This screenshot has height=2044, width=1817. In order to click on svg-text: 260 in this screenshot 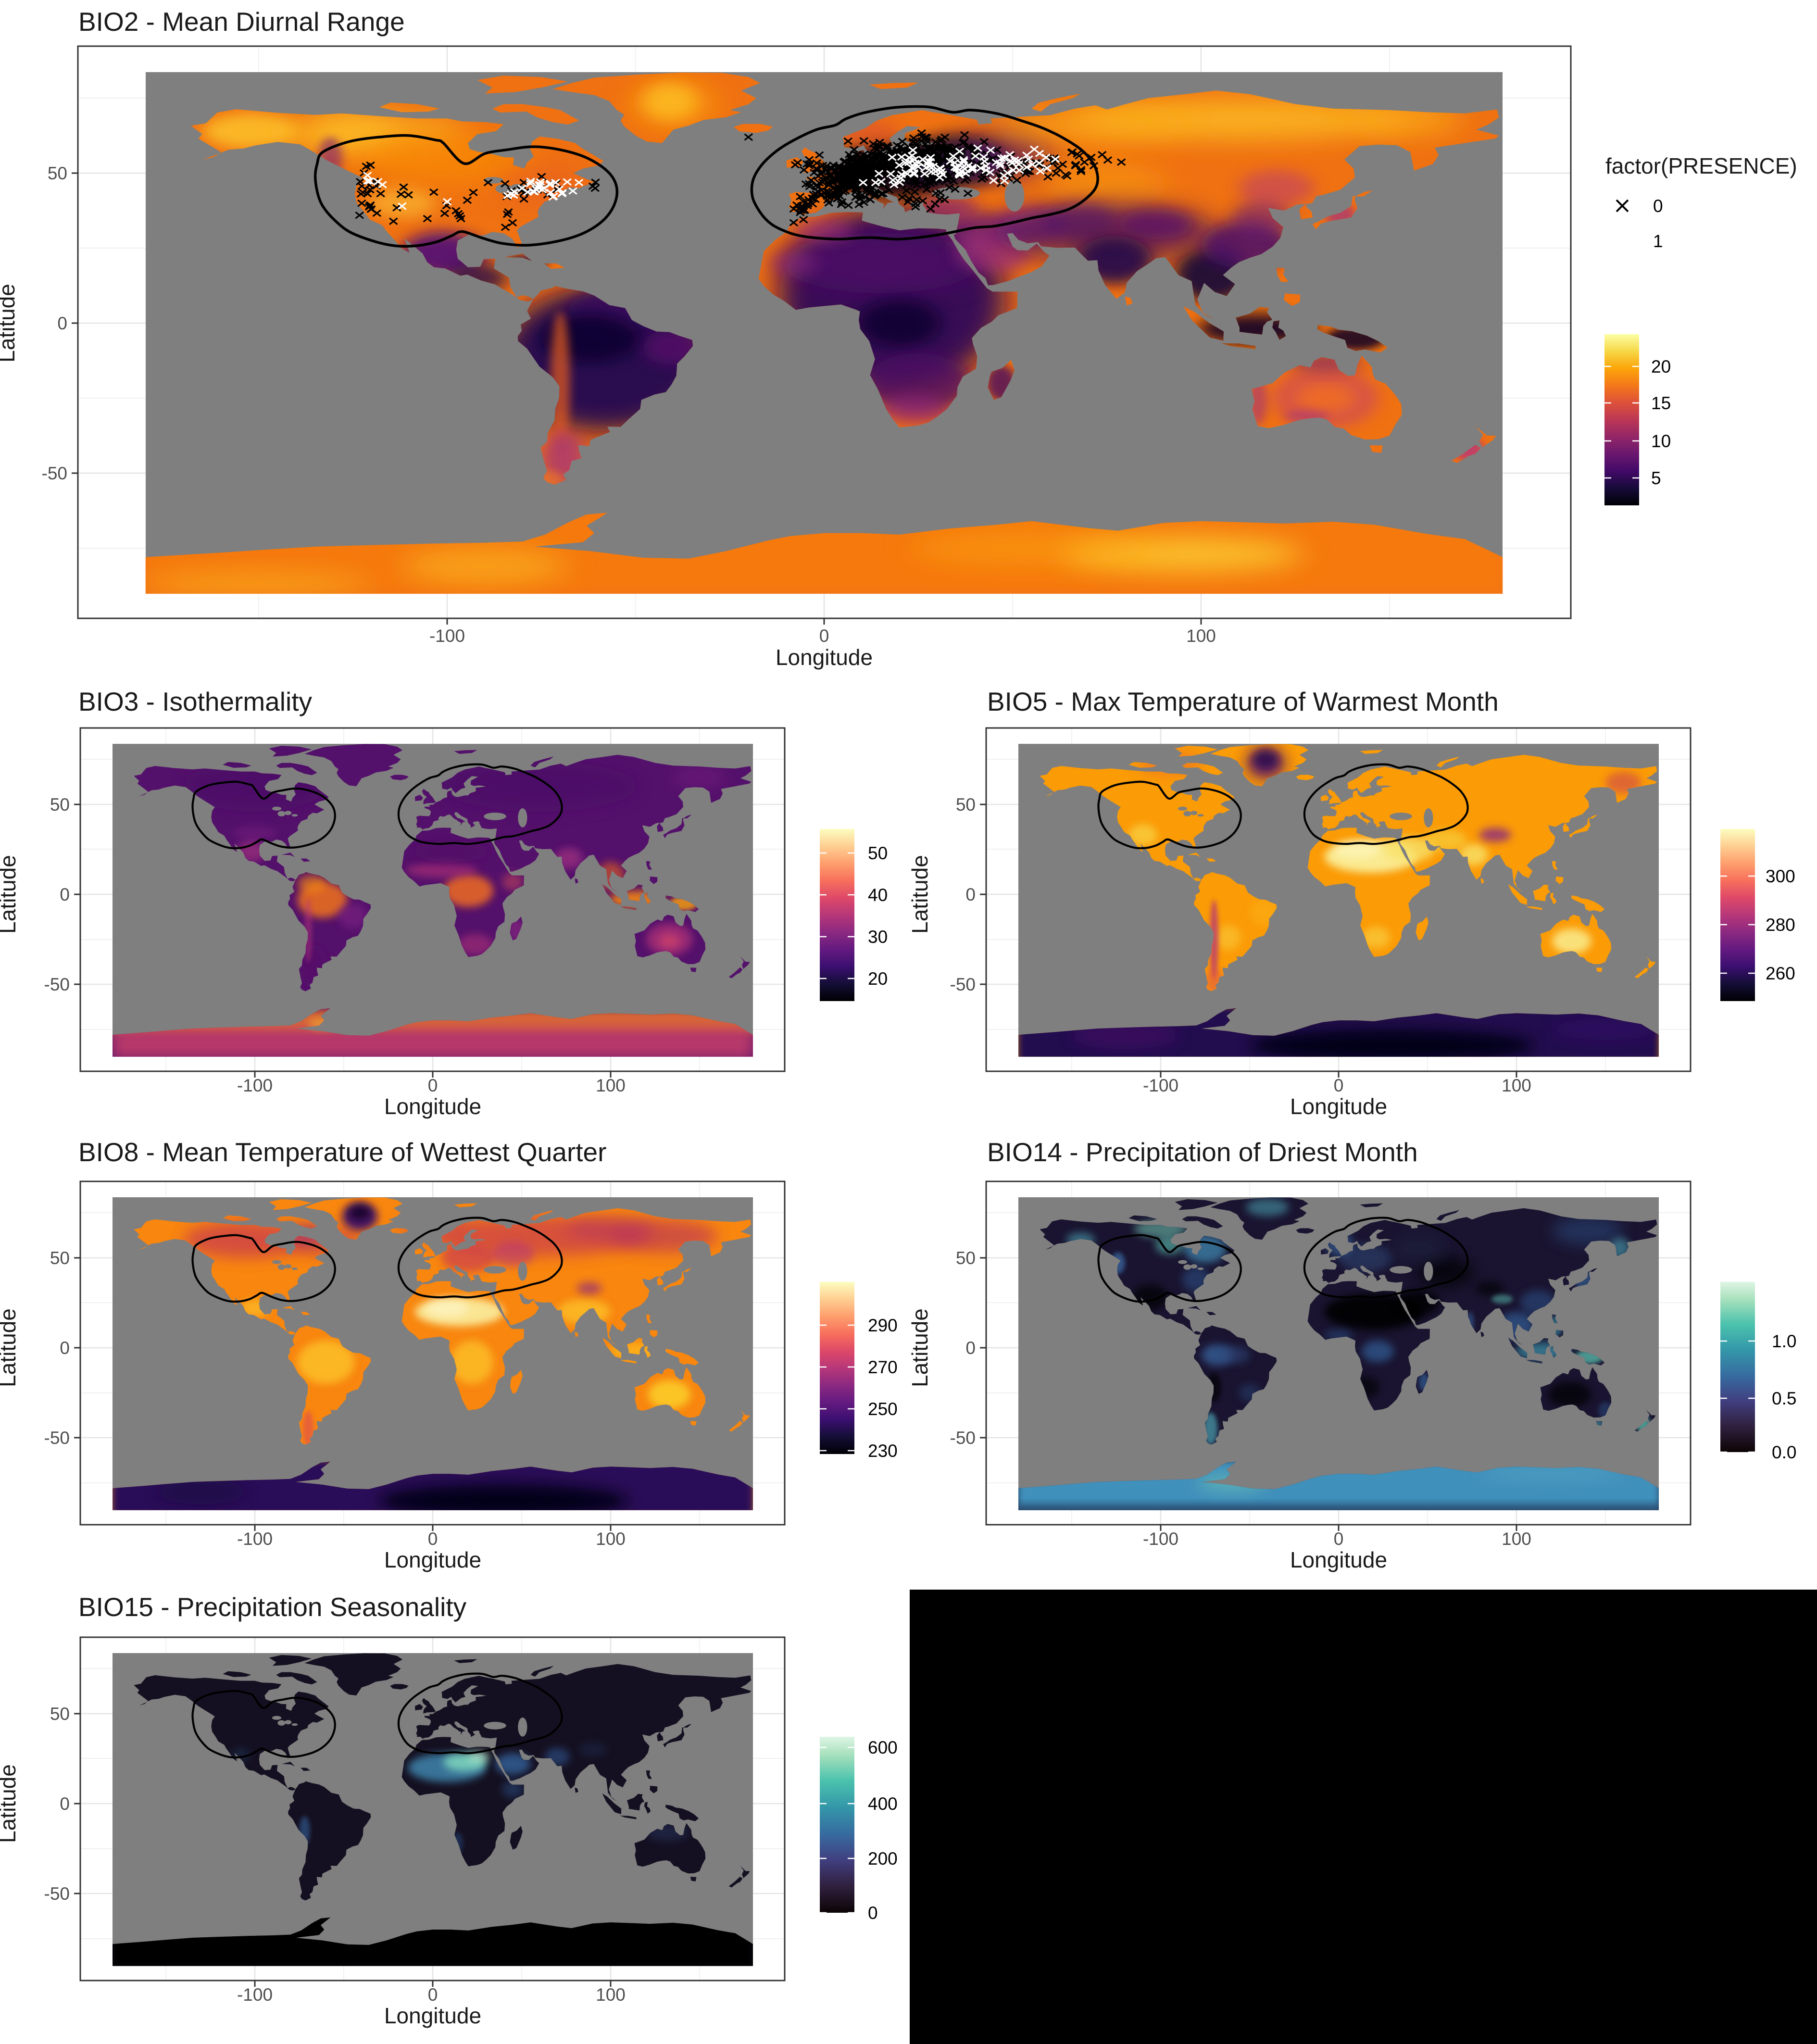, I will do `click(1780, 973)`.